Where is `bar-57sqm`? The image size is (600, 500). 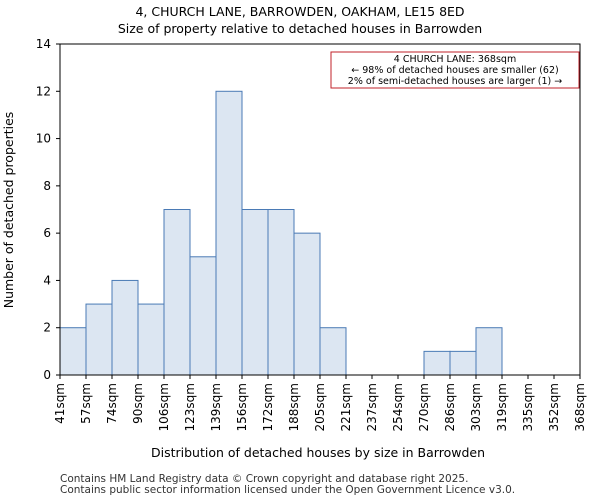 bar-57sqm is located at coordinates (99, 339).